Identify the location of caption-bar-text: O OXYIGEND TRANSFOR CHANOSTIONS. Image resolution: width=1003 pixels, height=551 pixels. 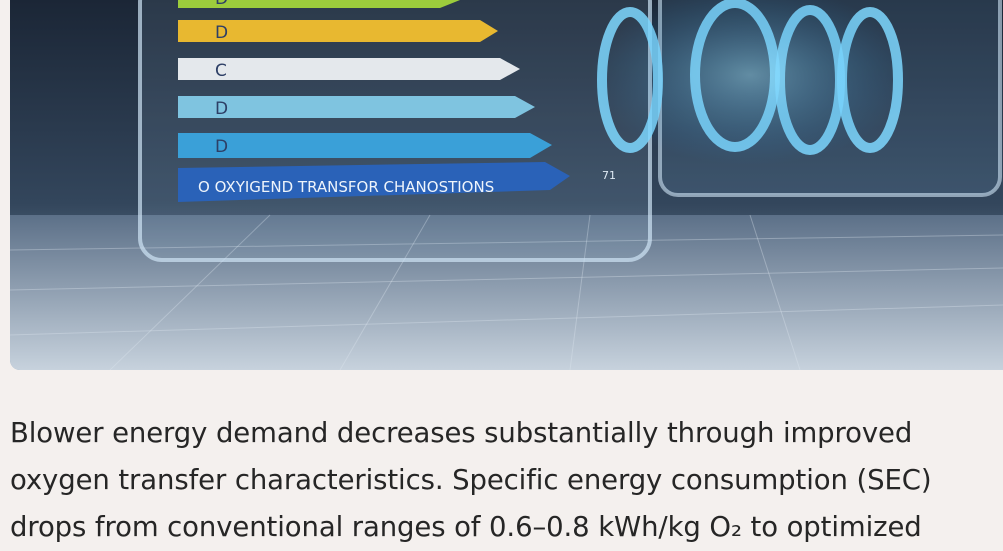
(346, 187).